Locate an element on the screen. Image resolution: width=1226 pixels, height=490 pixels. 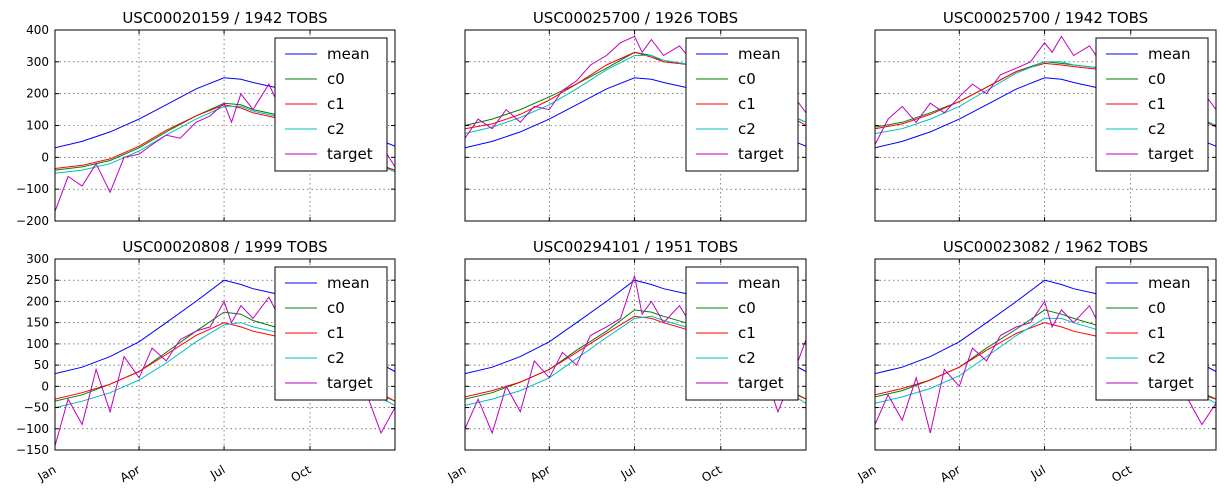
subplot-title: USC00294101 / 1951 TOBS is located at coordinates (635, 247).